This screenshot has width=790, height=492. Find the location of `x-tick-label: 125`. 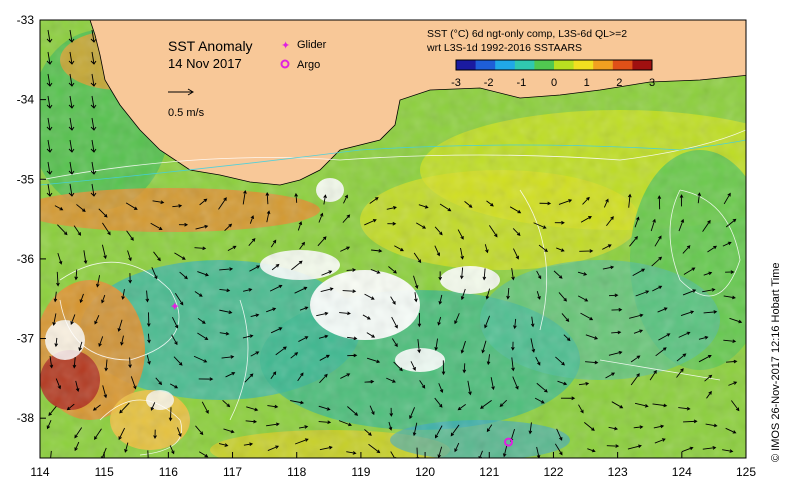

x-tick-label: 125 is located at coordinates (746, 472).